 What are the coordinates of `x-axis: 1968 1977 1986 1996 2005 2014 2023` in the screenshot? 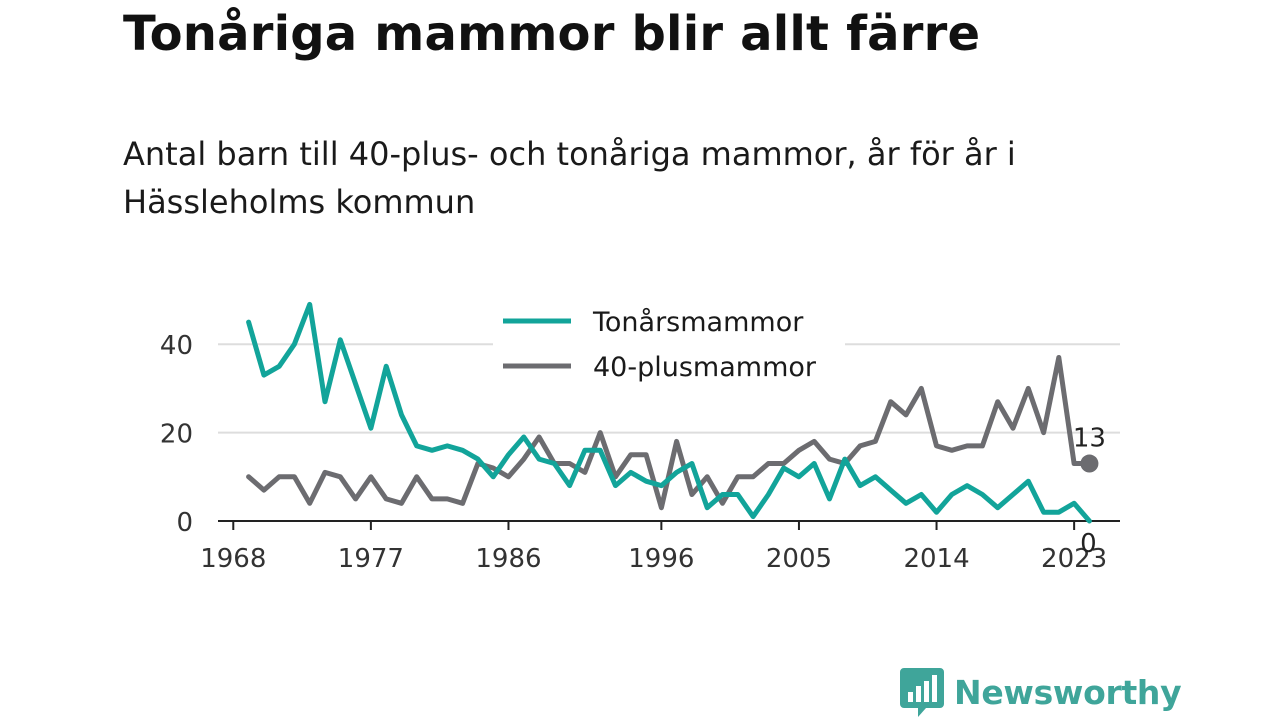 It's located at (660, 547).